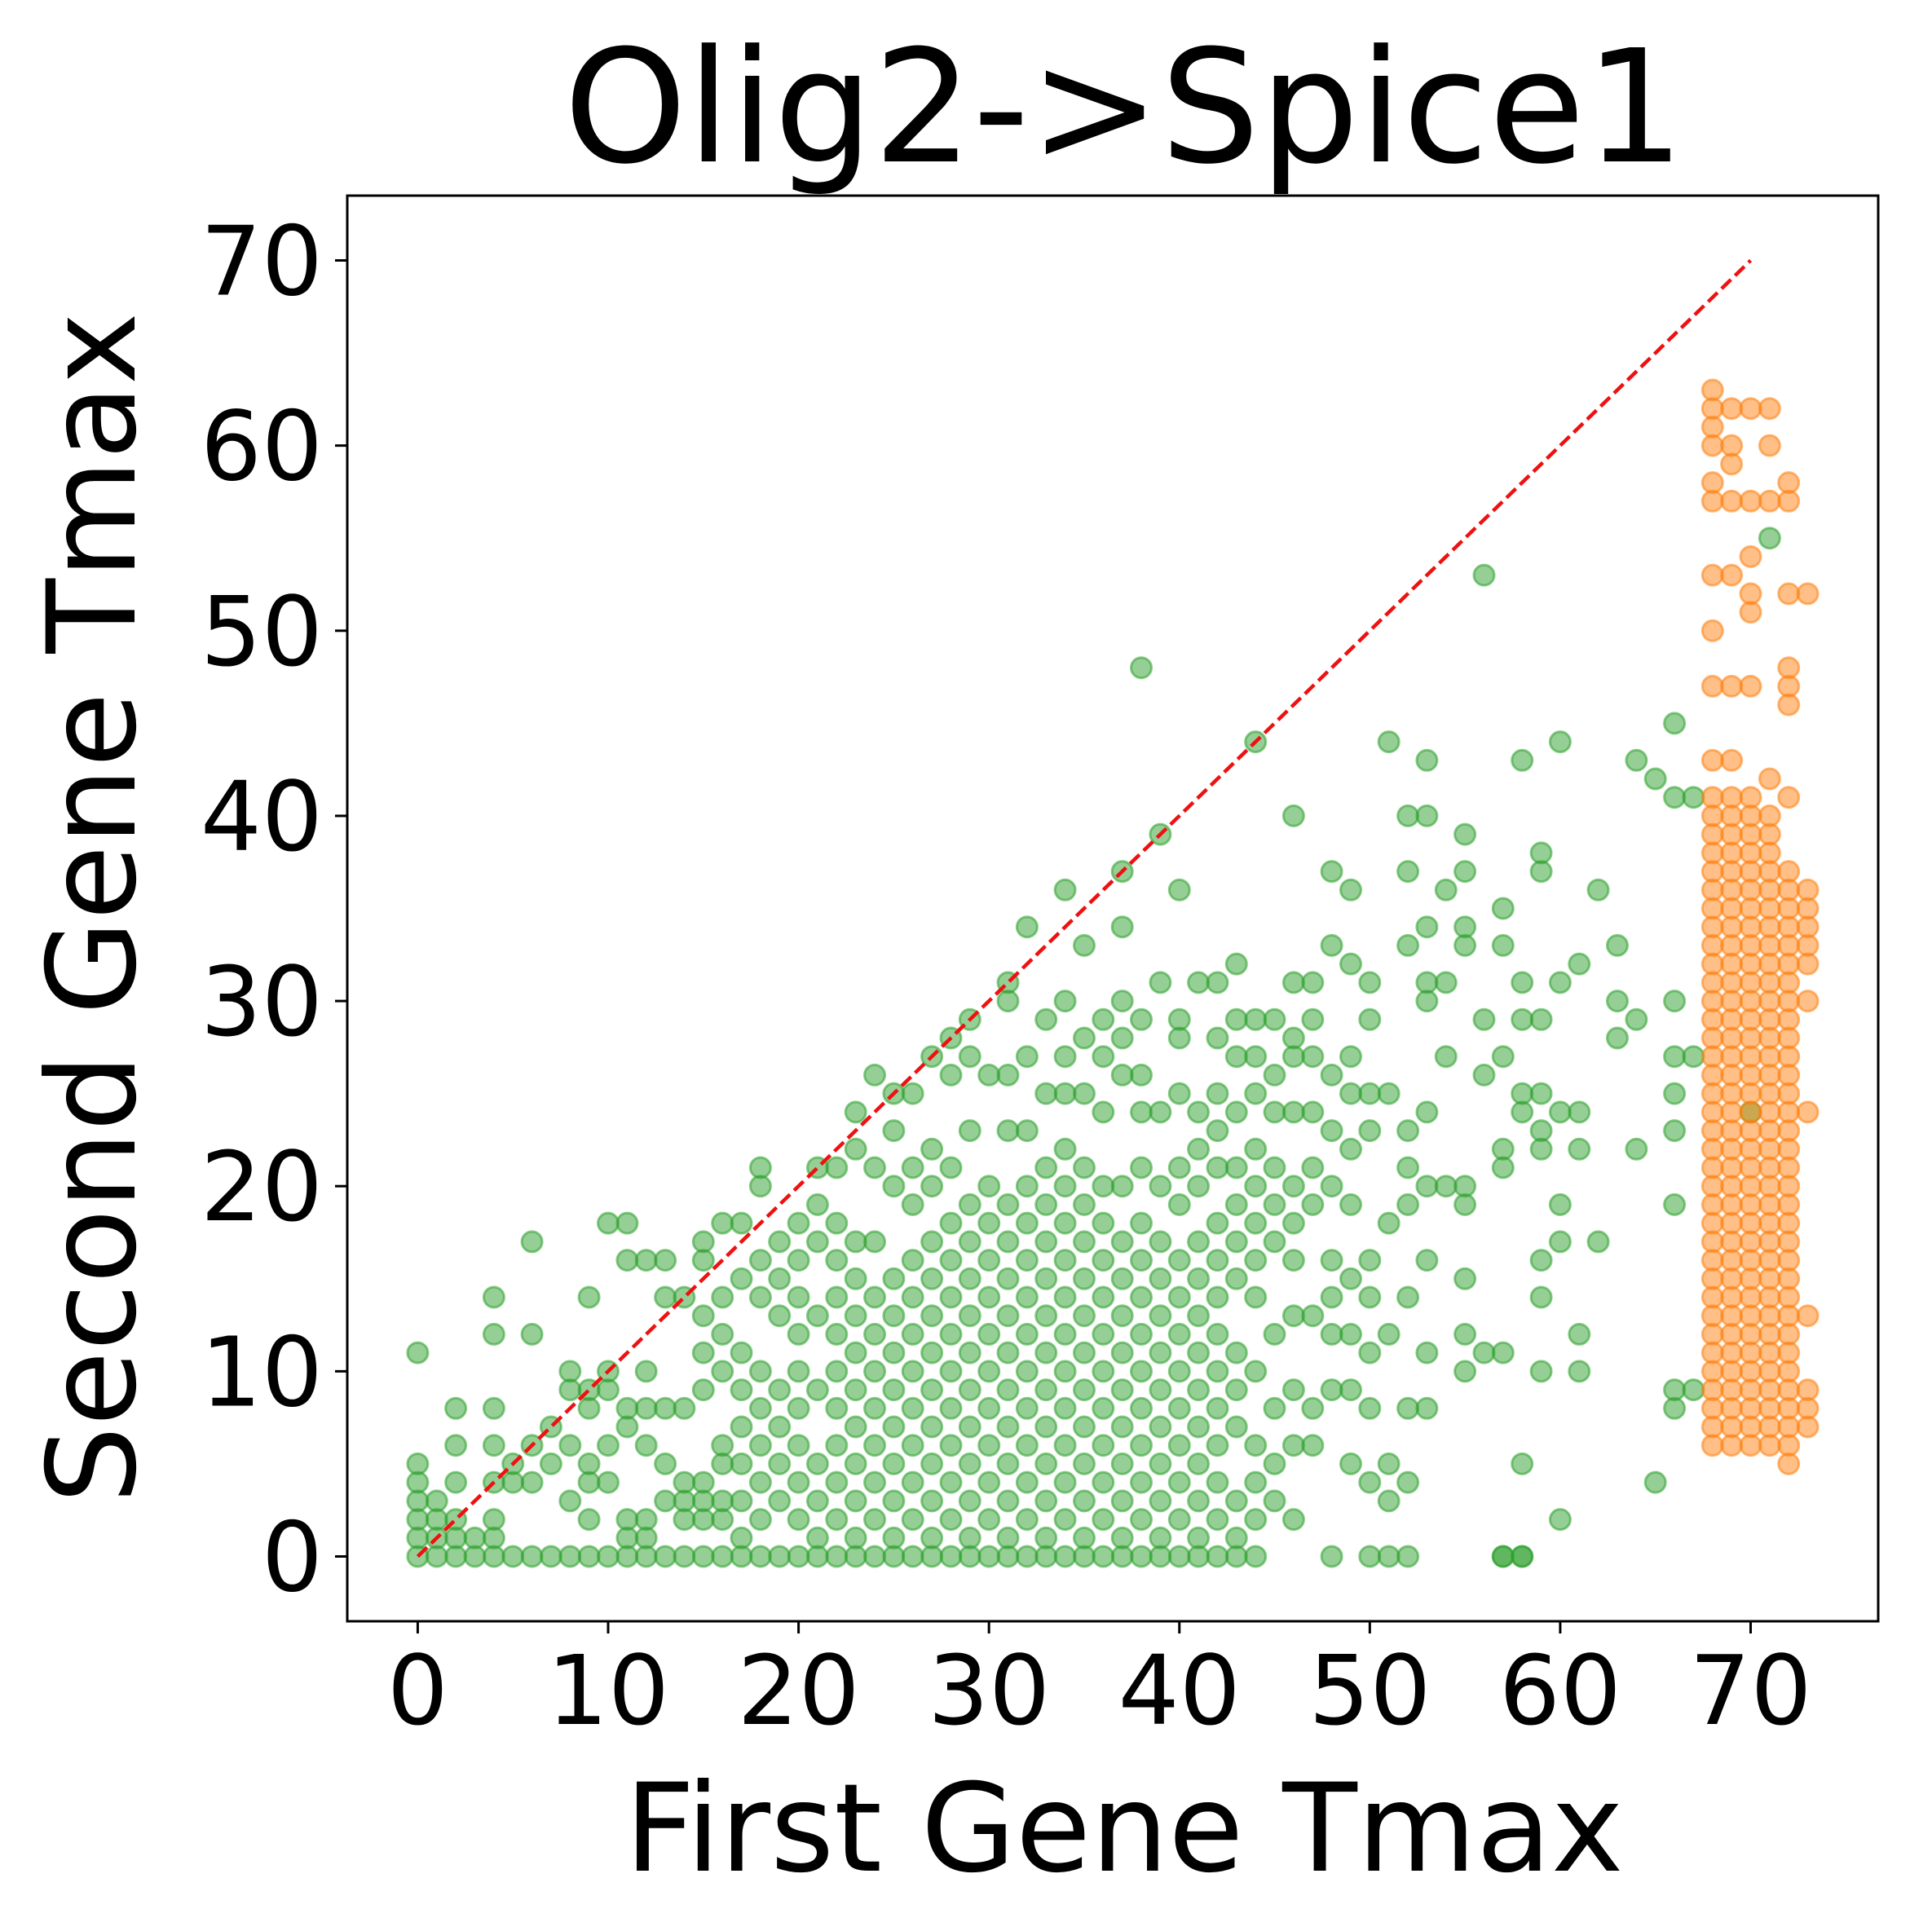 The height and width of the screenshot is (1931, 1932). Describe the element at coordinates (1099, 1684) in the screenshot. I see `x-axis: 0 10 20 30 40 50 60 70` at that location.